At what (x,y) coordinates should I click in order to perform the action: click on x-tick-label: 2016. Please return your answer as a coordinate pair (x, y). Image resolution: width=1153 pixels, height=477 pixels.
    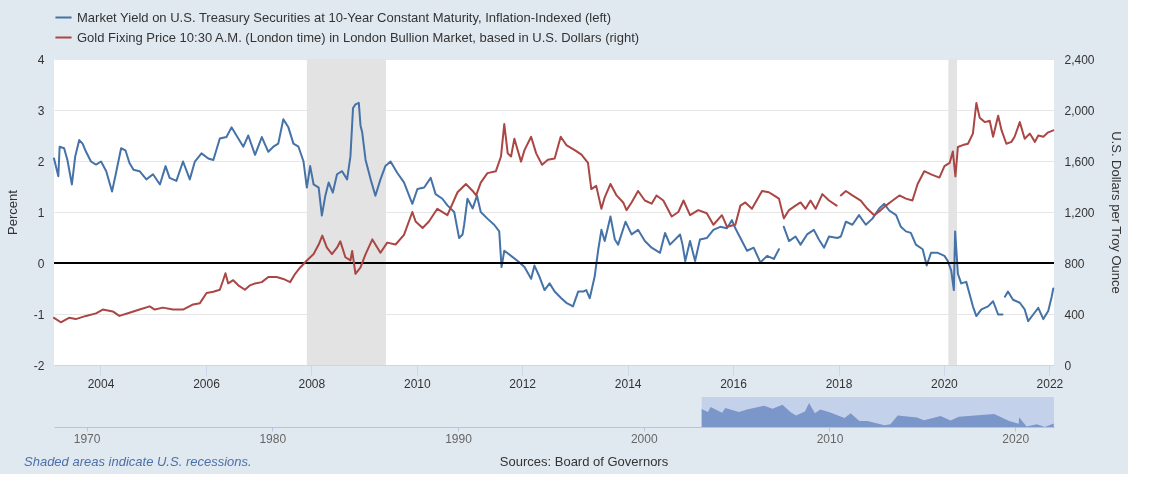
    Looking at the image, I should click on (734, 383).